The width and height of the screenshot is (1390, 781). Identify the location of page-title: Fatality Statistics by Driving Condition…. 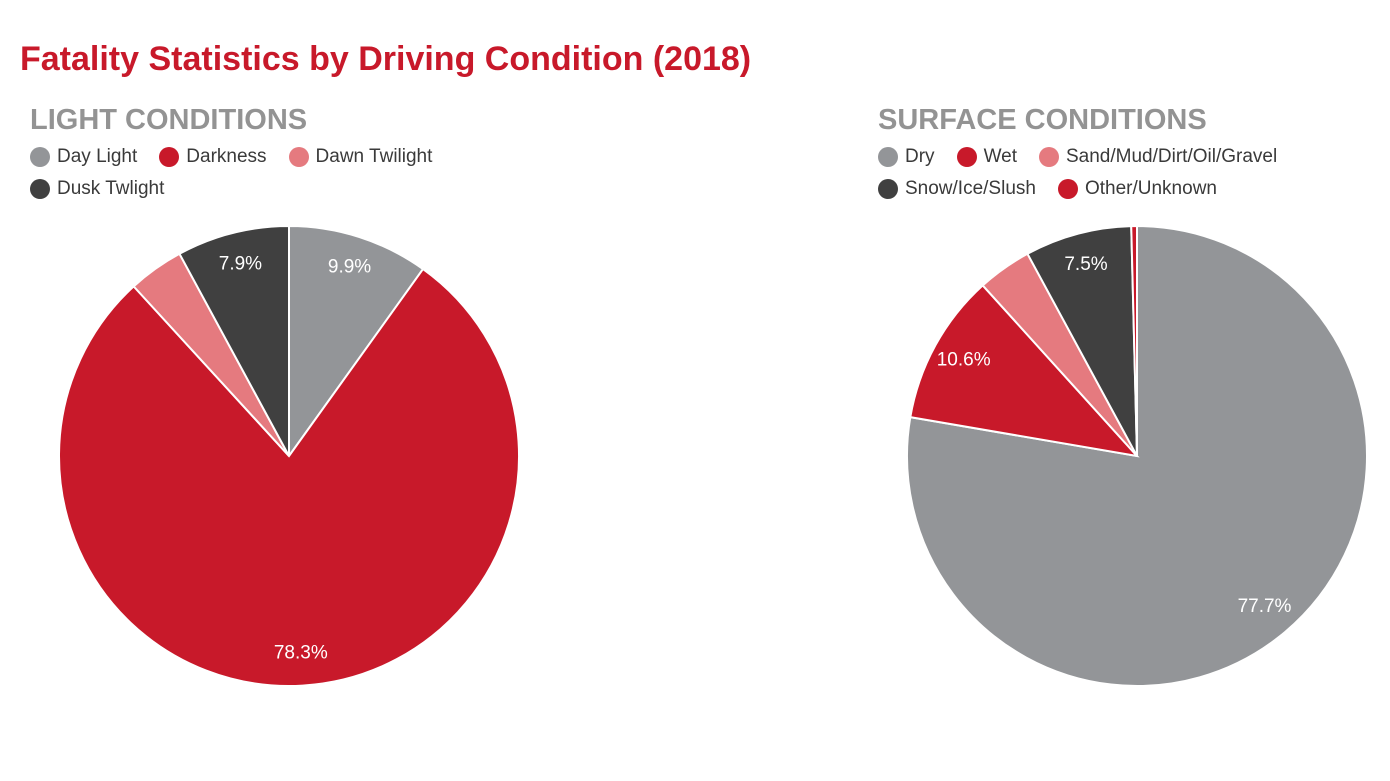
(386, 59).